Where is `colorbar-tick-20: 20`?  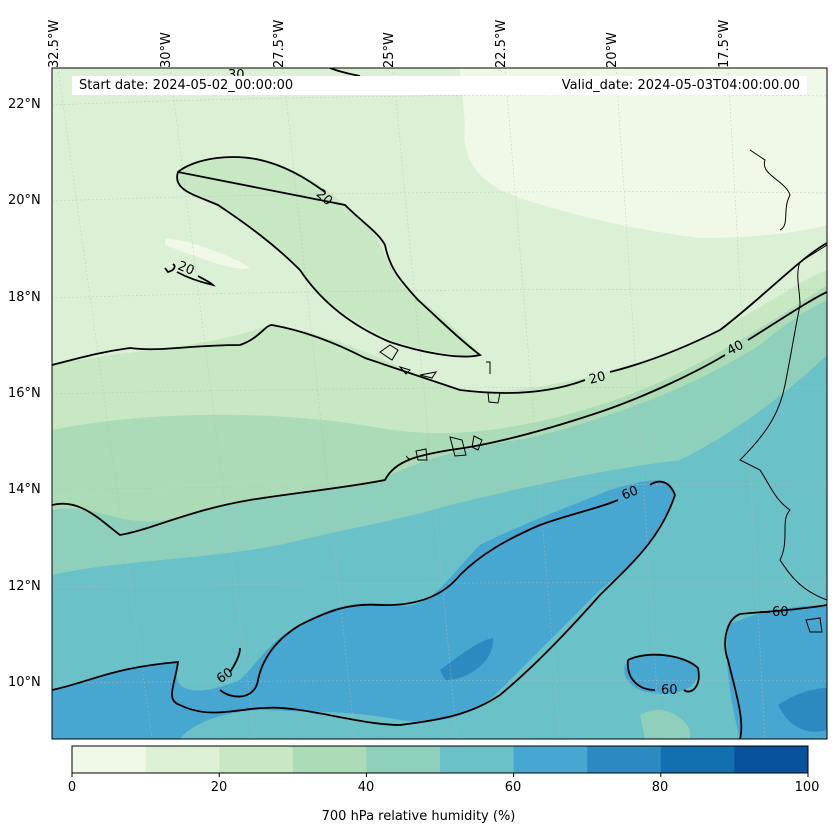 colorbar-tick-20: 20 is located at coordinates (219, 787).